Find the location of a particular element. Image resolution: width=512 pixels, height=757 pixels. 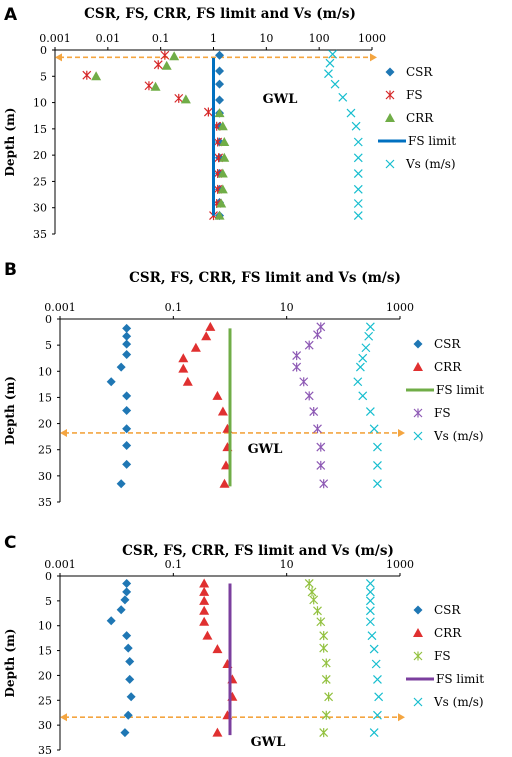

x-tick-label: 0.01 is located at coordinates (108, 38).